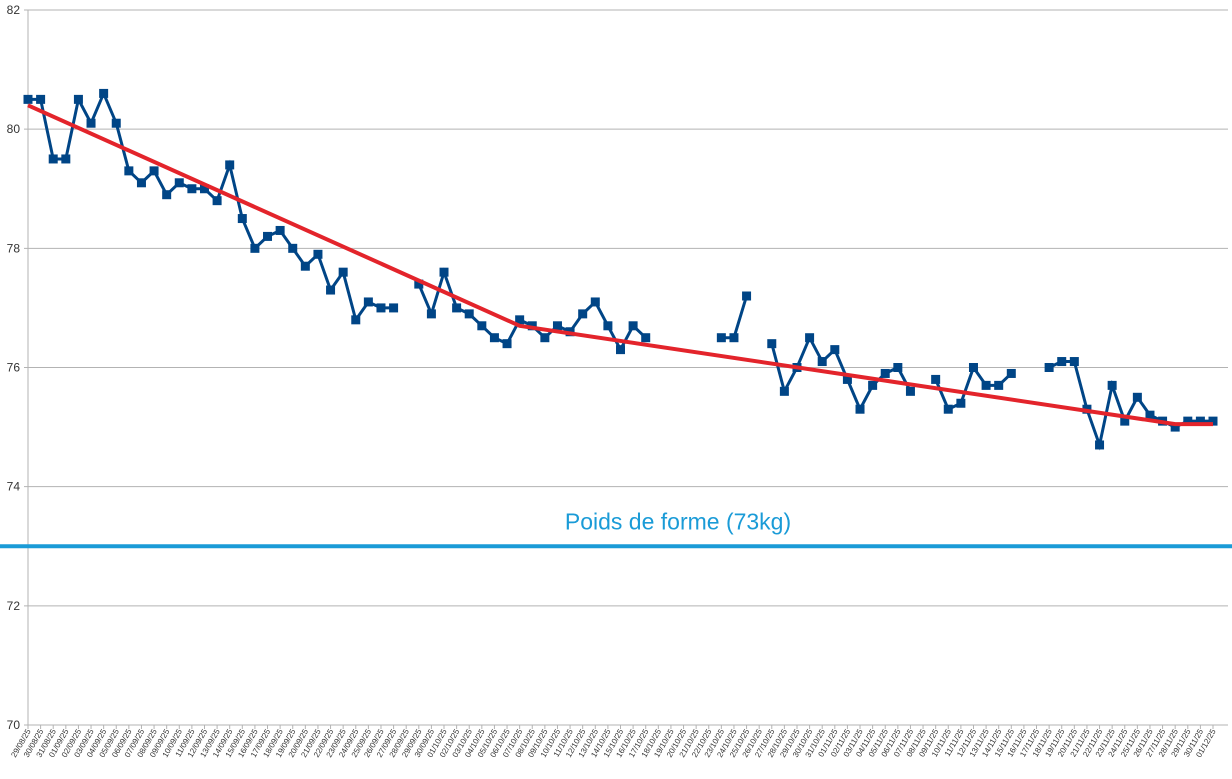 The width and height of the screenshot is (1232, 779). I want to click on y-tick-label: 70, so click(14, 725).